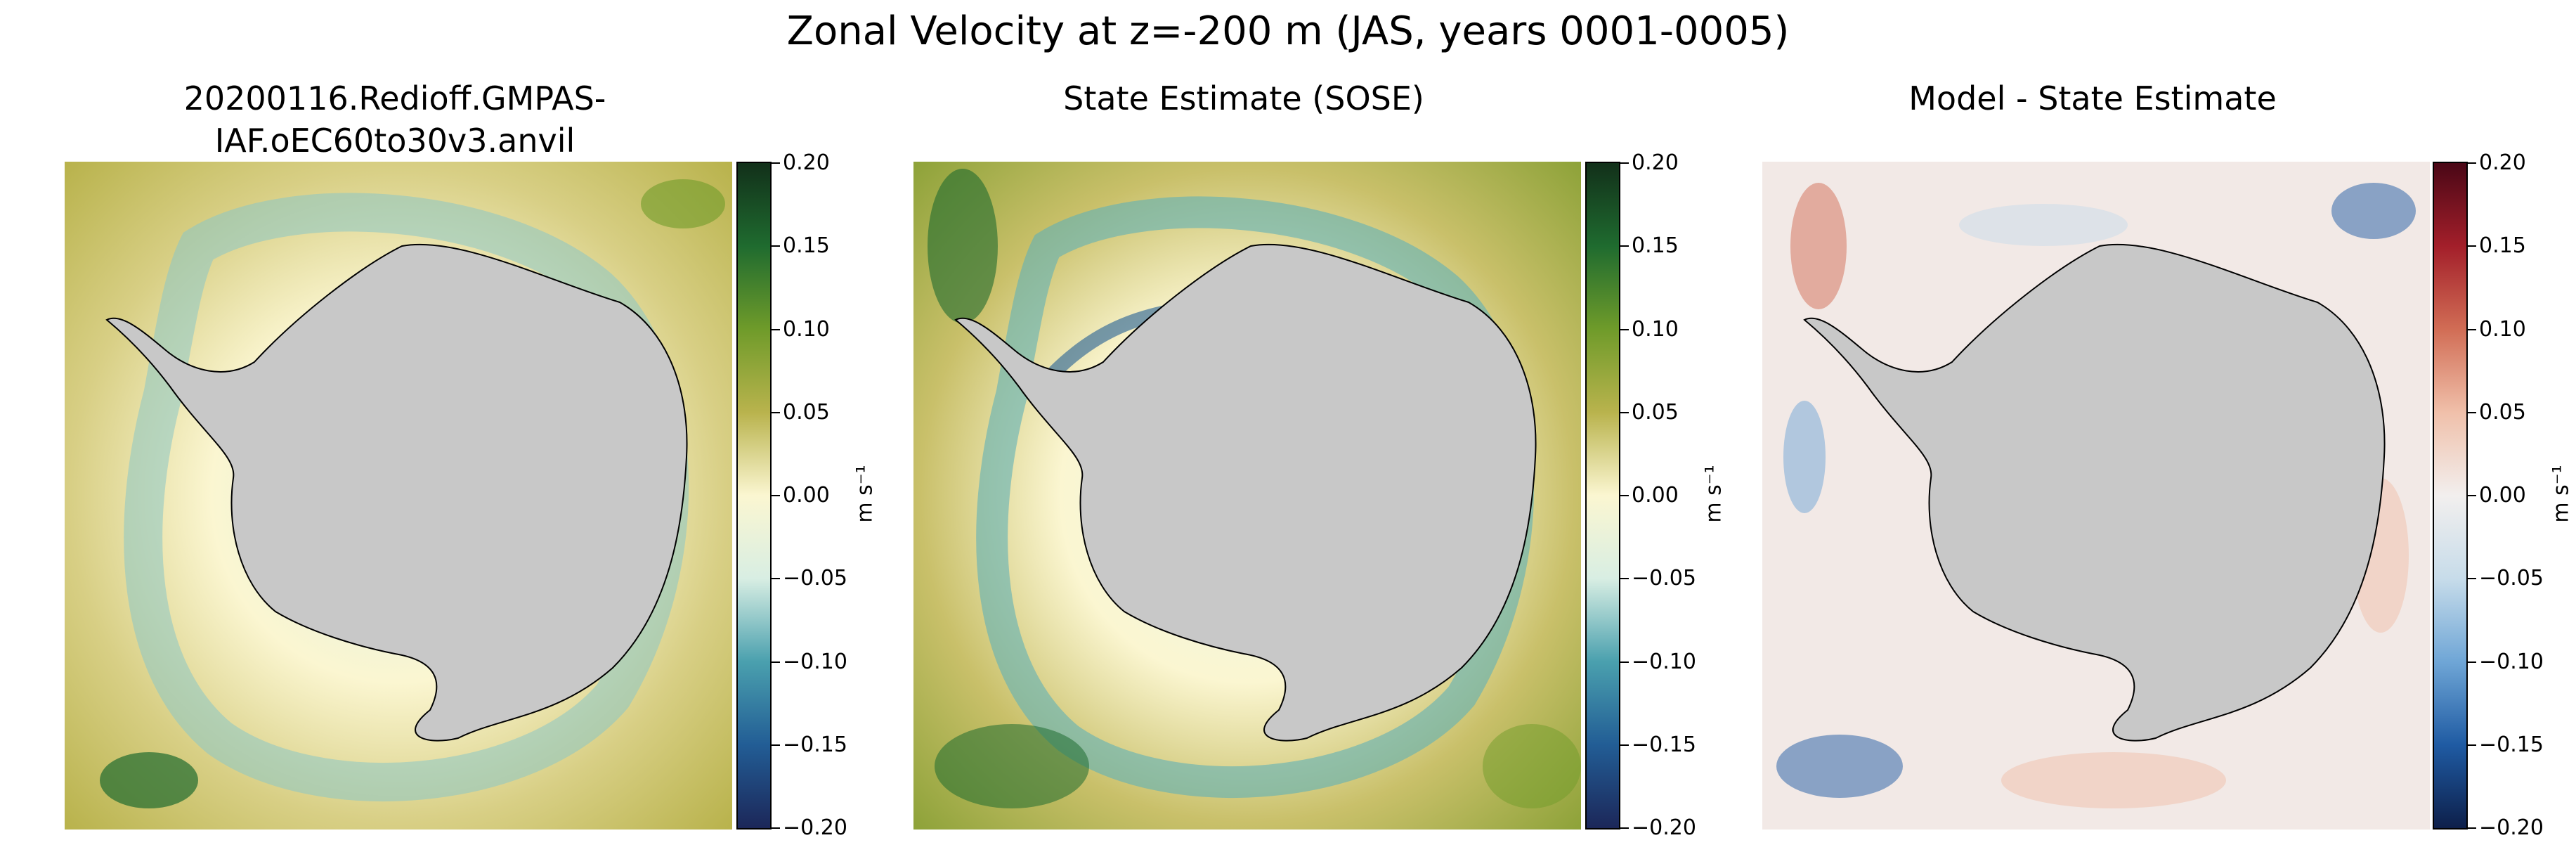 This screenshot has width=2576, height=852. What do you see at coordinates (1243, 98) in the screenshot?
I see `panel-title-sose: State Estimate (SOSE)` at bounding box center [1243, 98].